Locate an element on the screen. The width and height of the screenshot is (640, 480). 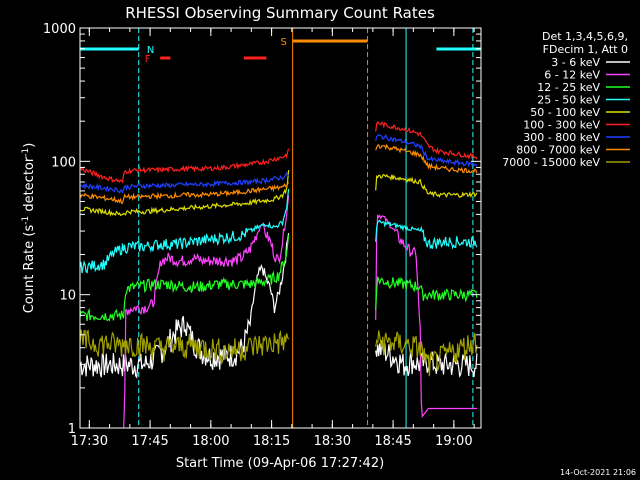
flag-label-F: F is located at coordinates (148, 59).